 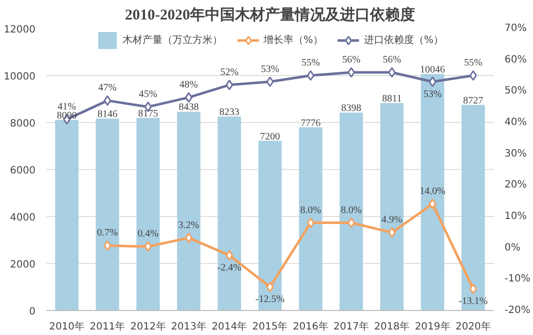 What do you see at coordinates (391, 220) in the screenshot?
I see `data-label: 4.9%` at bounding box center [391, 220].